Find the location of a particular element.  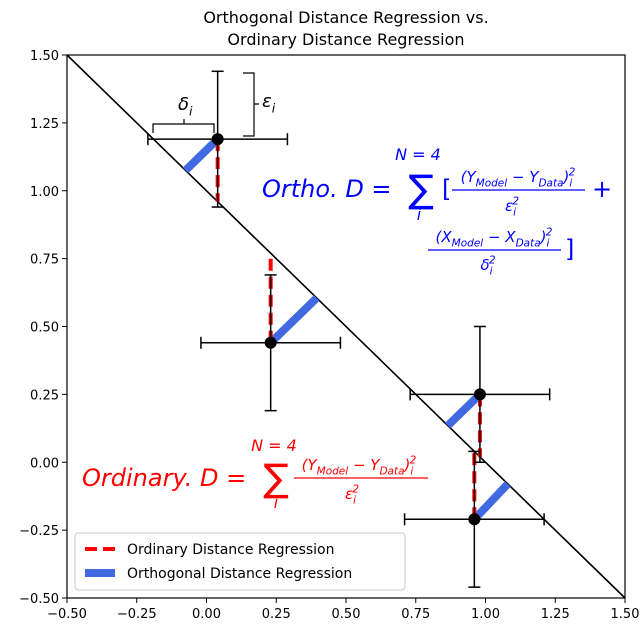

formula-denominator: δi2 is located at coordinates (487, 266).